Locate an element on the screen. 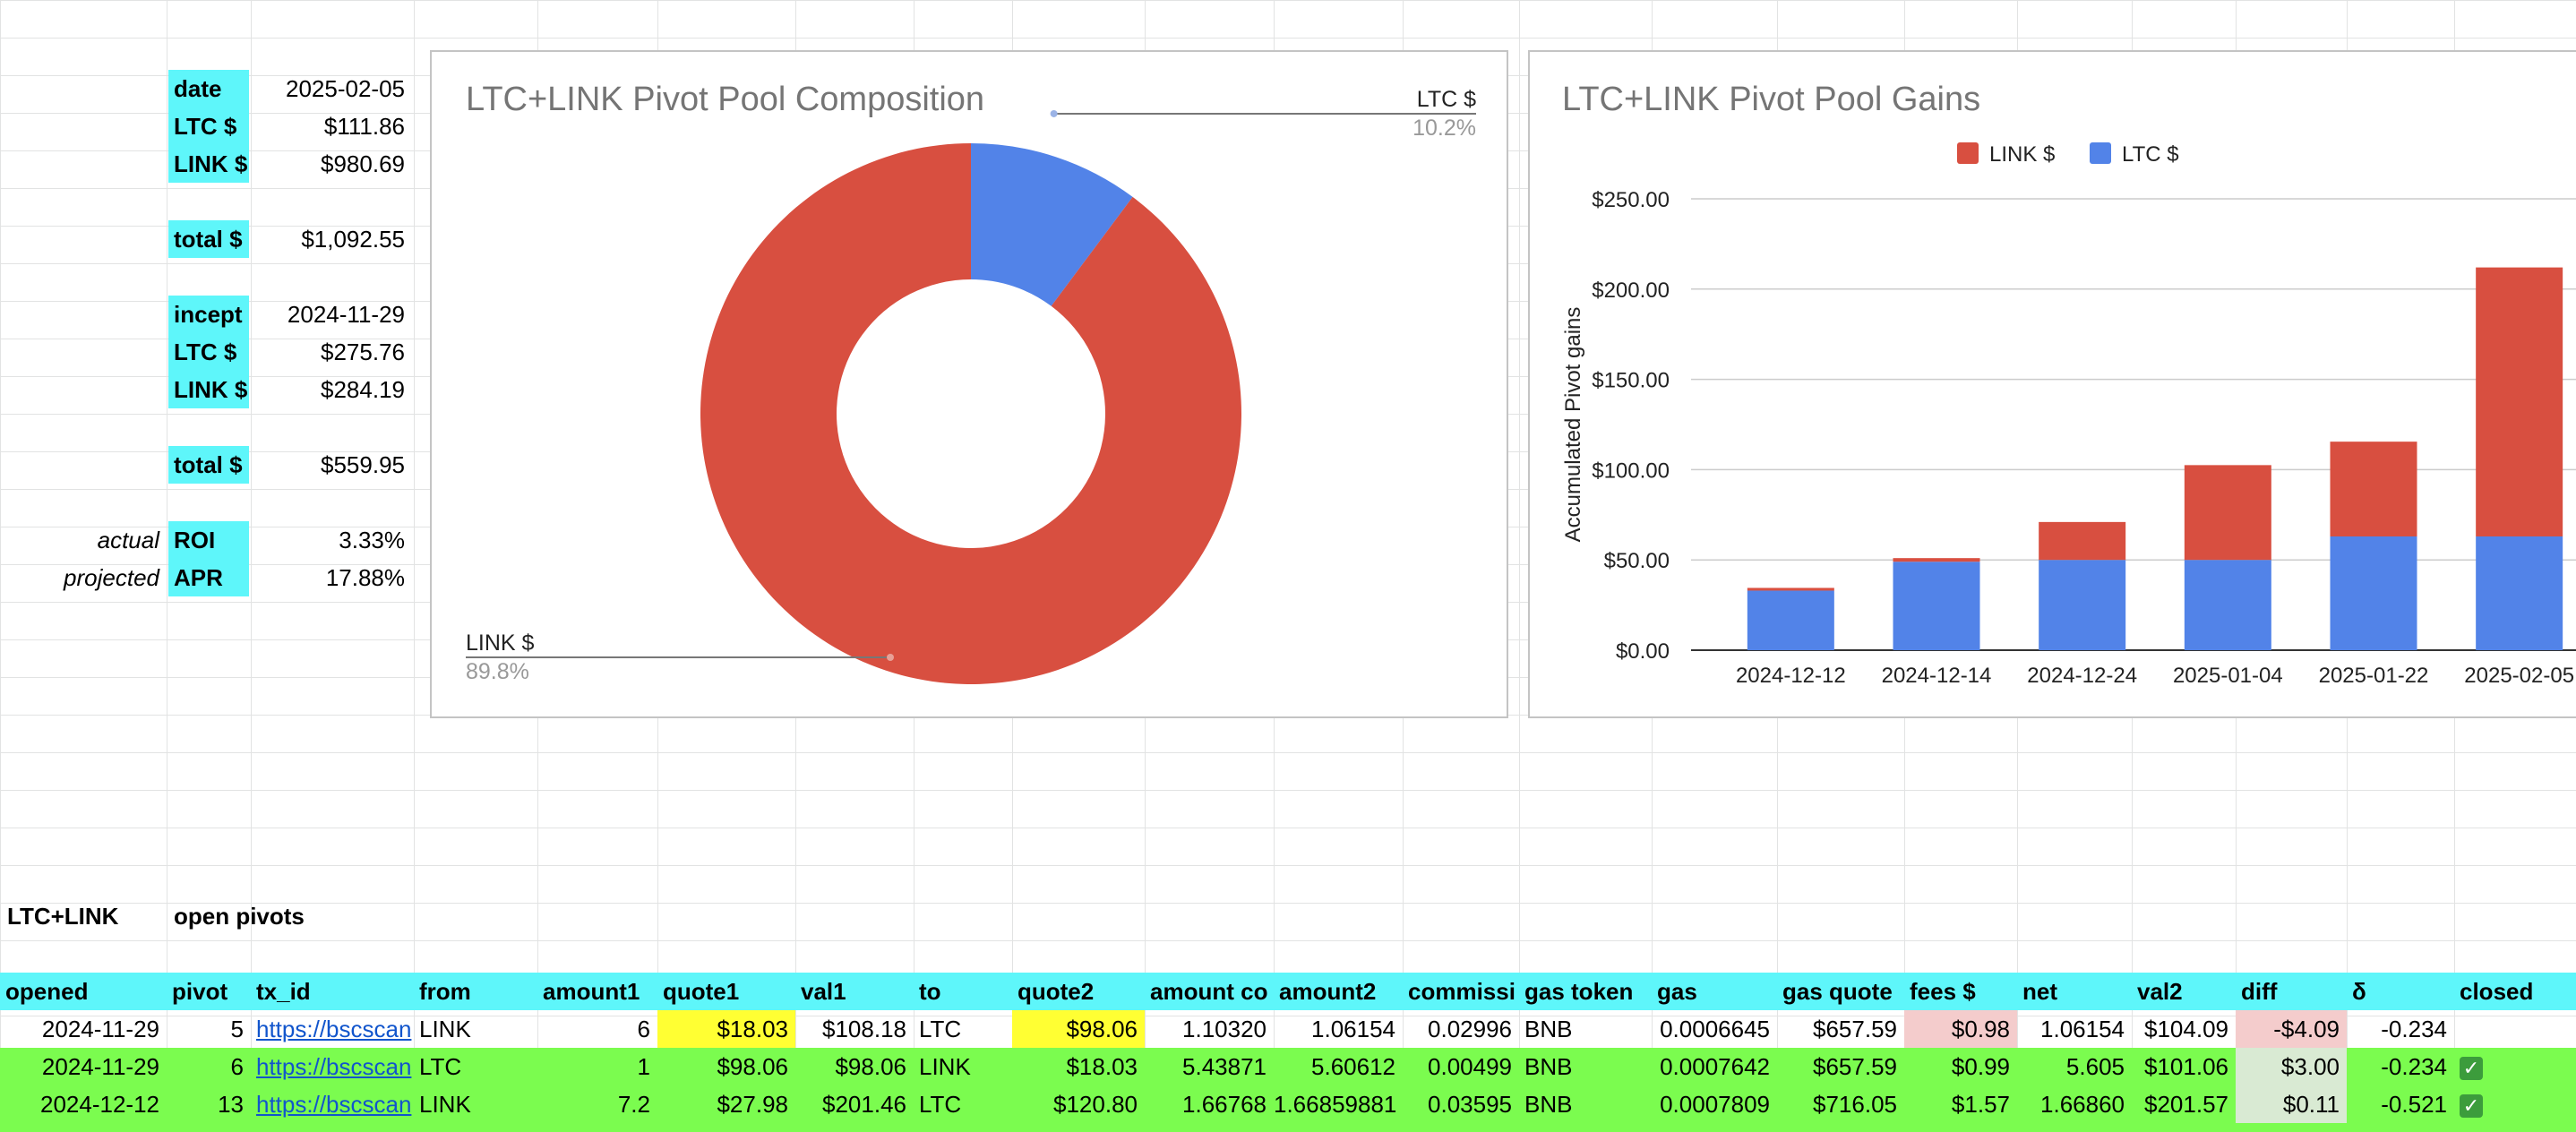 The height and width of the screenshot is (1132, 2576). table-cell: $108.18 is located at coordinates (864, 1029).